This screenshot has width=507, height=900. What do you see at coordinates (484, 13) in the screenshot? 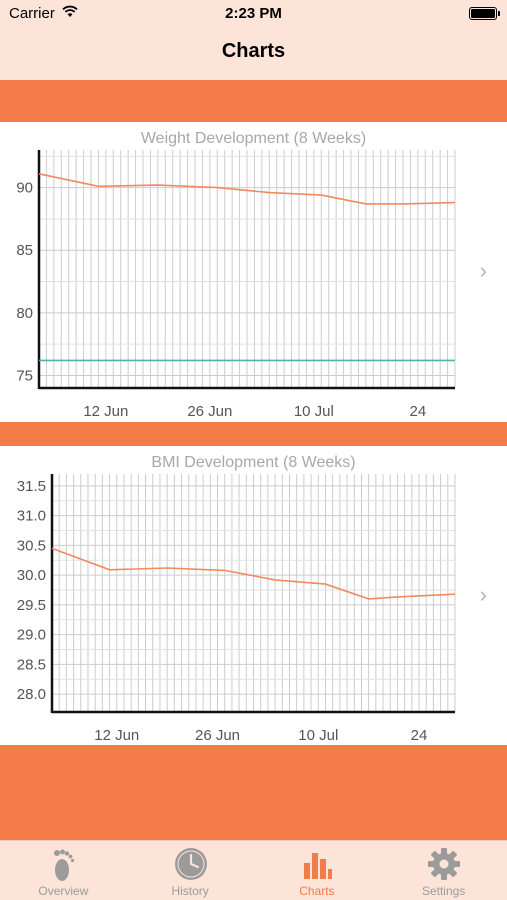
I see `battery-icon` at bounding box center [484, 13].